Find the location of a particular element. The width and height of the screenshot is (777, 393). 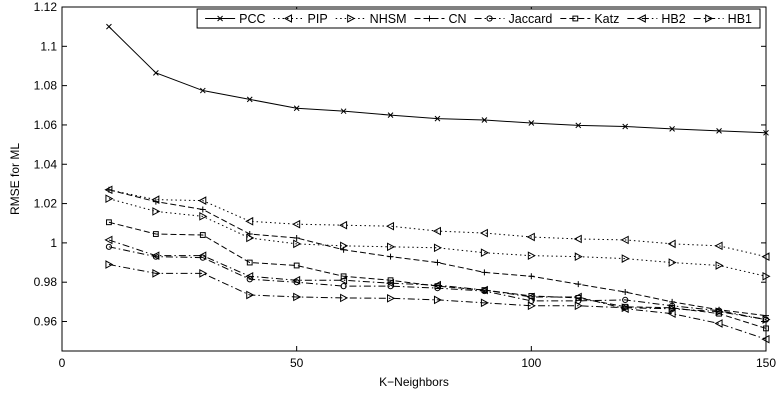

legend-label: PCC is located at coordinates (252, 19).